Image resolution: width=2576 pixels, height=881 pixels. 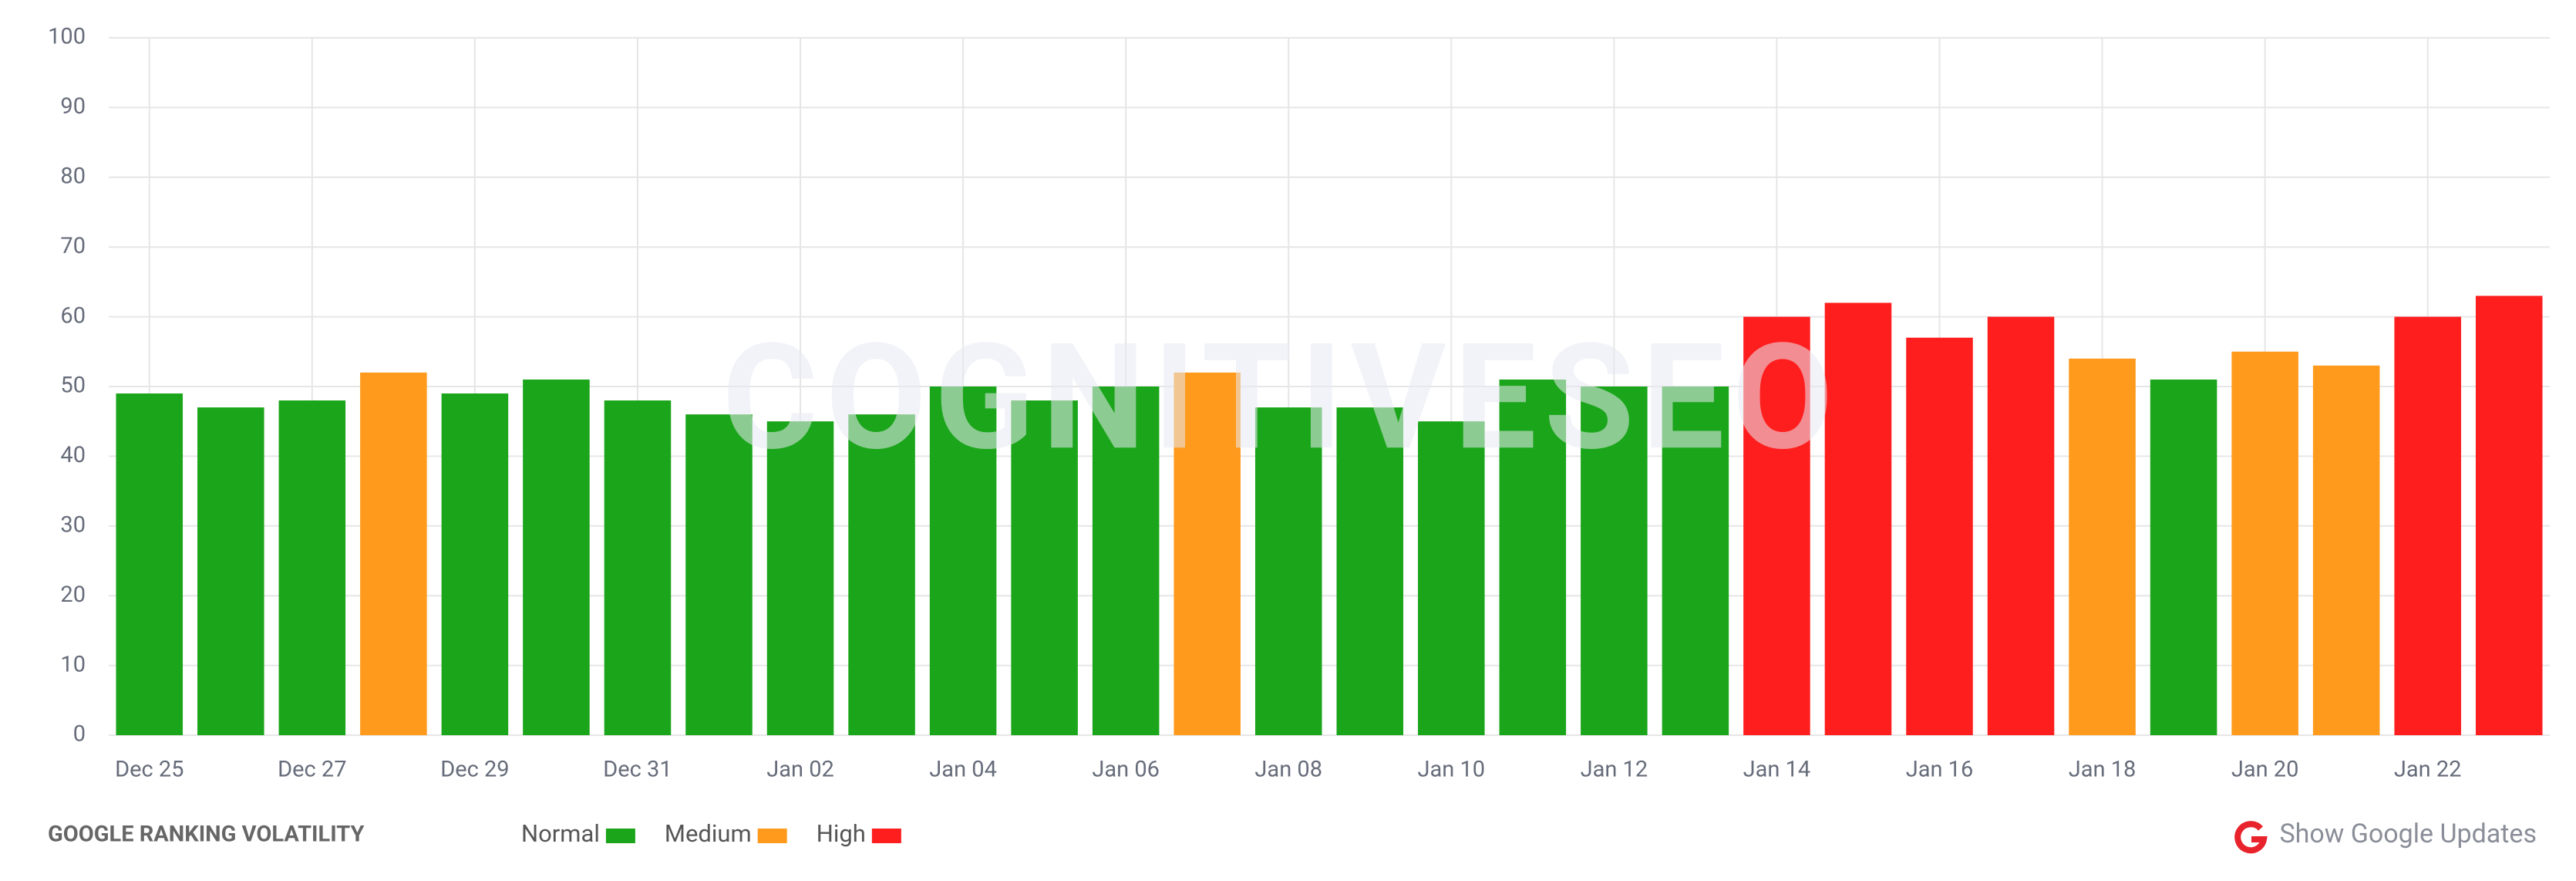 What do you see at coordinates (1288, 770) in the screenshot?
I see `x-tick-label: Jan 08` at bounding box center [1288, 770].